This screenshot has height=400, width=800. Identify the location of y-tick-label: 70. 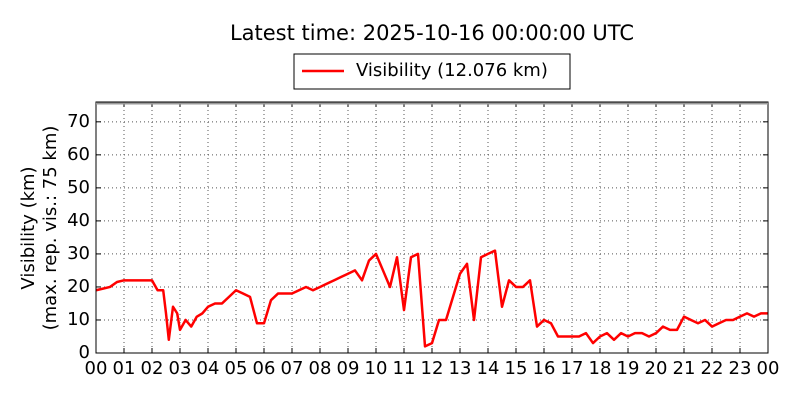
(78, 121).